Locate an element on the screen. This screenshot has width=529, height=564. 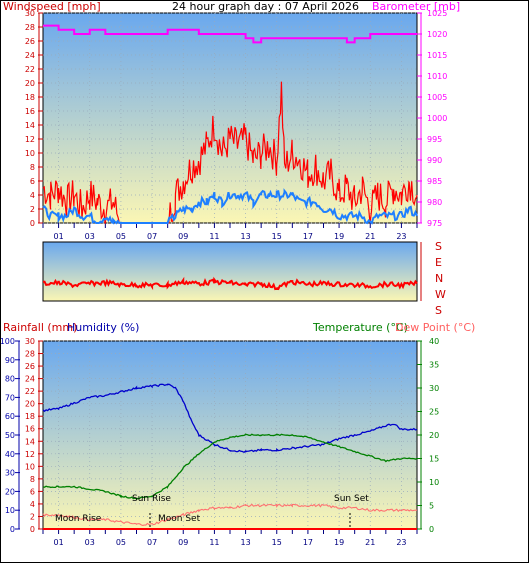
humidity-tick-label: 20 is located at coordinates (10, 491).